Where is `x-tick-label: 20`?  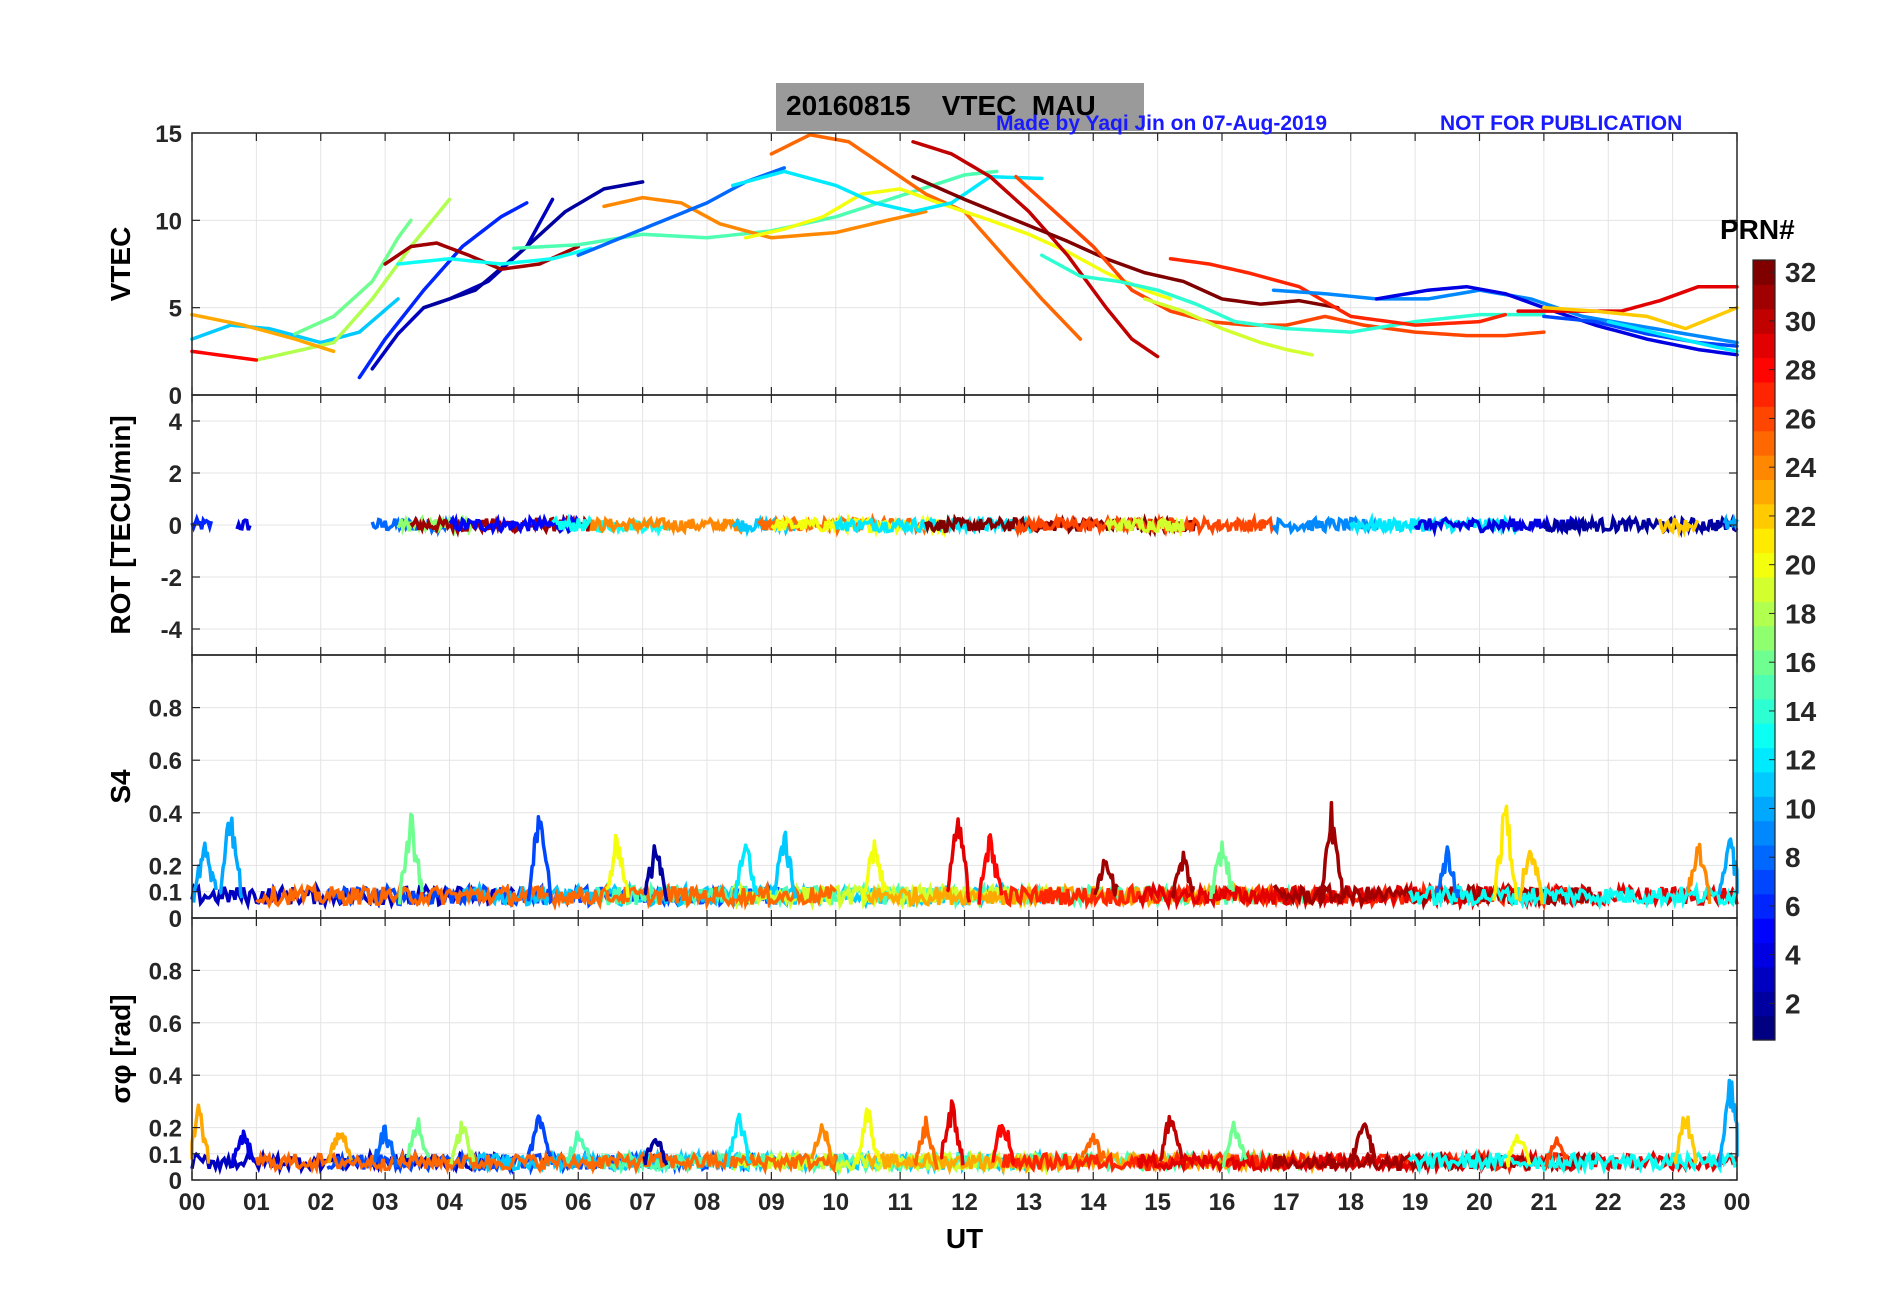
x-tick-label: 20 is located at coordinates (1479, 1202).